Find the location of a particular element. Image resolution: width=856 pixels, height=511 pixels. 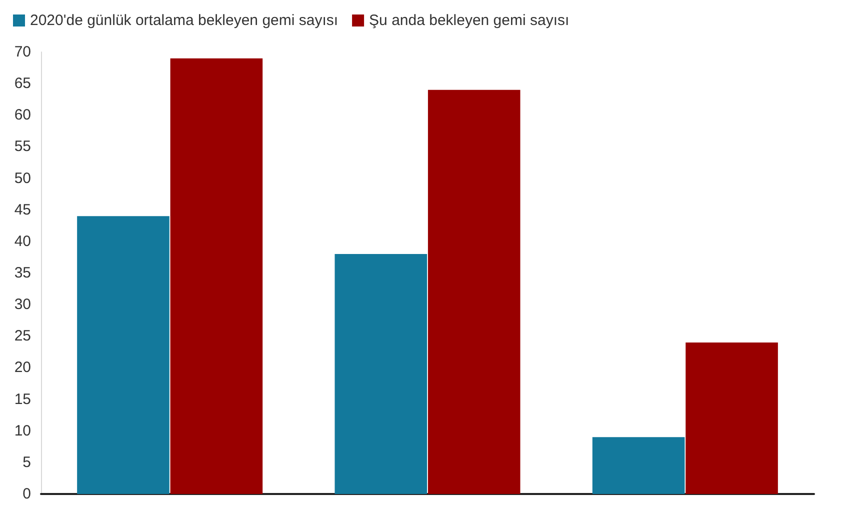

y-tick-label: 70 is located at coordinates (22, 52).